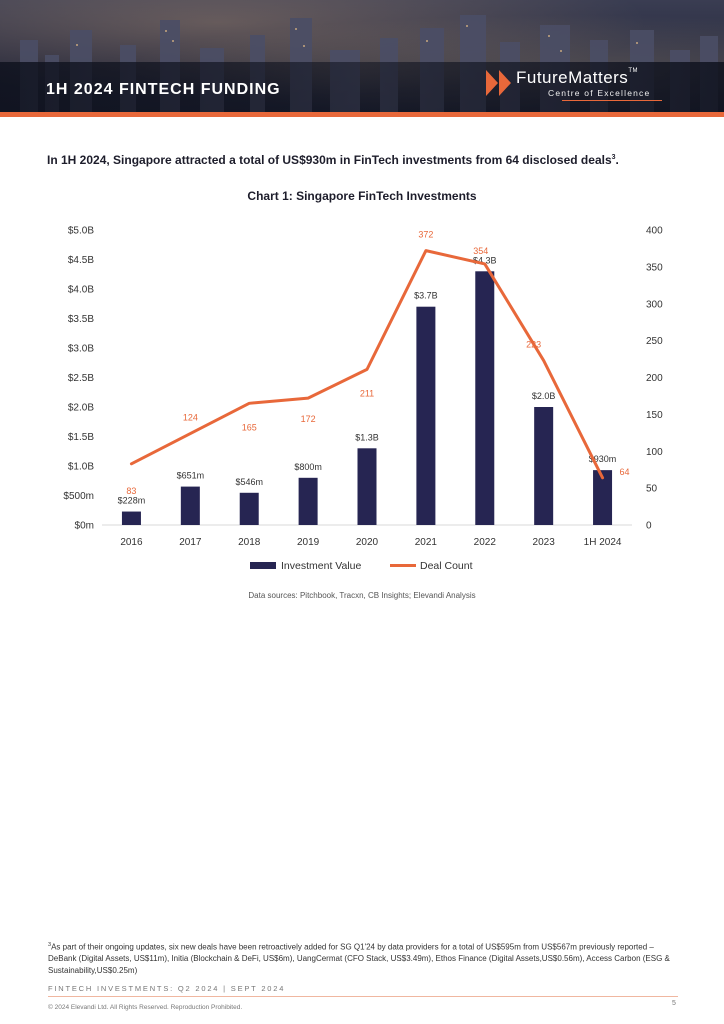  Describe the element at coordinates (426, 296) in the screenshot. I see `bar-value-label: $3.7B` at that location.